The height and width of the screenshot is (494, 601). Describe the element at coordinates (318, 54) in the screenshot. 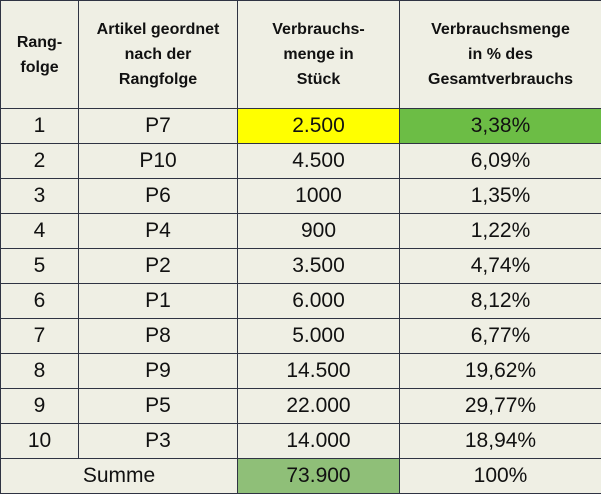

I see `header-quantity: Verbrauchs- menge in Stück` at that location.